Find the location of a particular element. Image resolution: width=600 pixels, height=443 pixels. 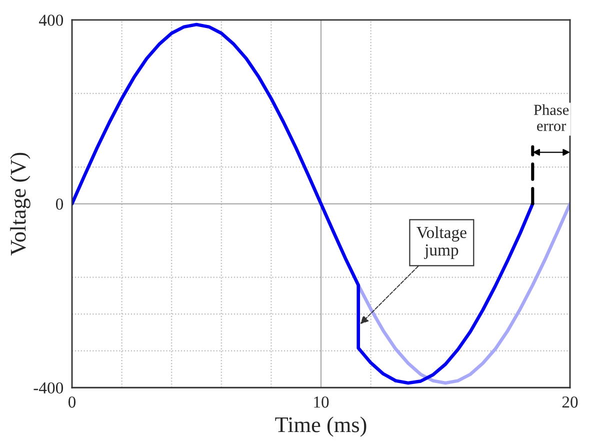

annotation: Phase error is located at coordinates (551, 118).